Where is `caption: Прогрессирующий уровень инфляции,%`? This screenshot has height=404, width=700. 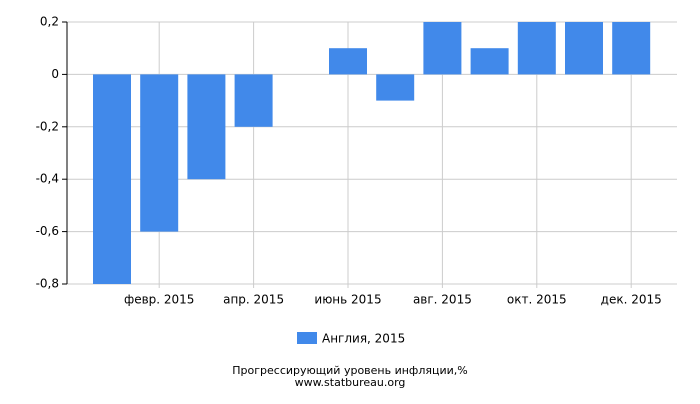 caption: Прогрессирующий уровень инфляции,% is located at coordinates (349, 370).